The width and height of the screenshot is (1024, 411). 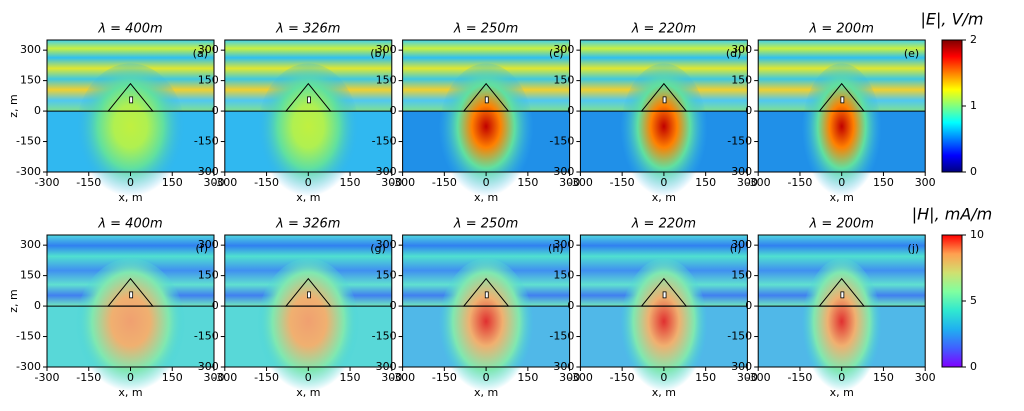 What do you see at coordinates (973, 39) in the screenshot?
I see `colorbar-tick-label: 2` at bounding box center [973, 39].